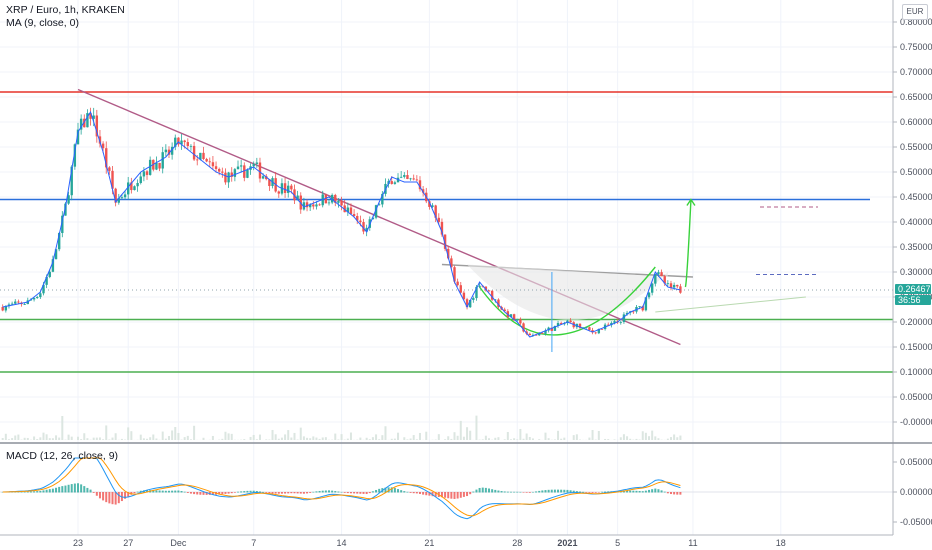 The height and width of the screenshot is (550, 932). I want to click on projected-support-line, so click(730, 304).